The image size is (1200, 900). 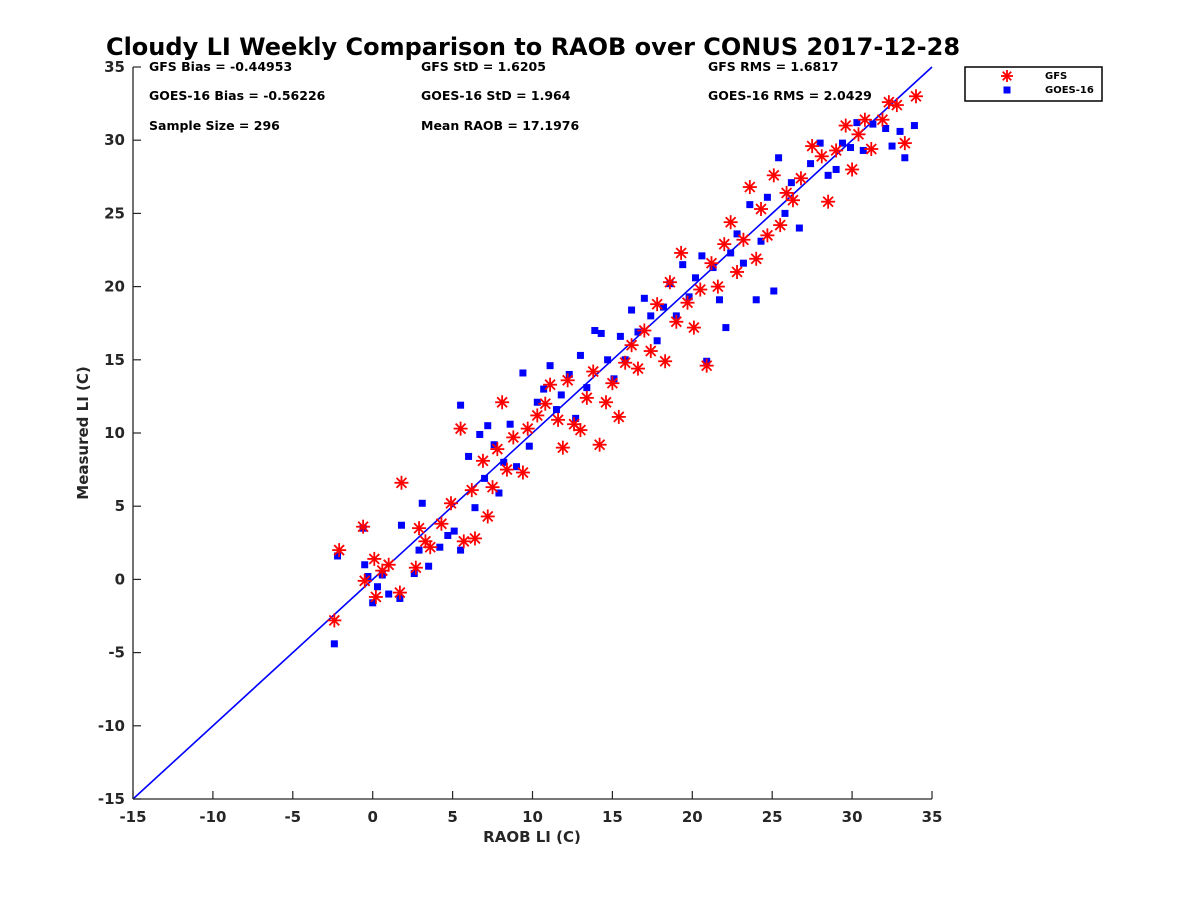 What do you see at coordinates (532, 837) in the screenshot?
I see `x-axis-label: RAOB LI (C)` at bounding box center [532, 837].